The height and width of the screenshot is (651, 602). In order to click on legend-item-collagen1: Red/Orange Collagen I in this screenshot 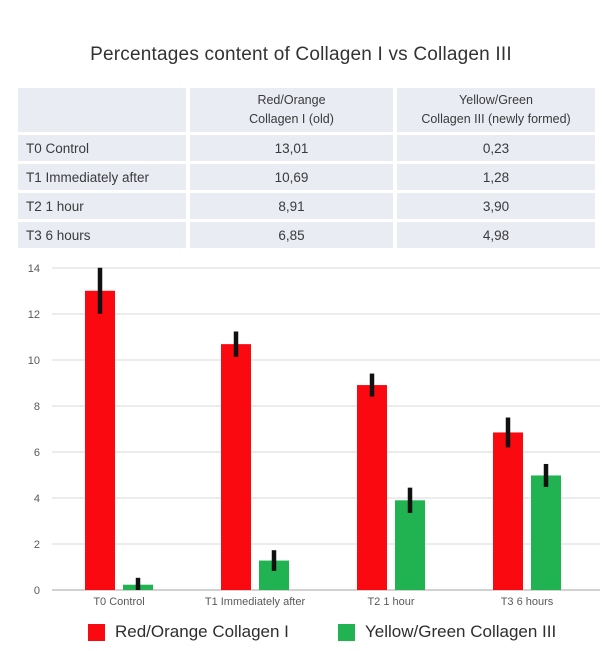, I will do `click(188, 632)`.